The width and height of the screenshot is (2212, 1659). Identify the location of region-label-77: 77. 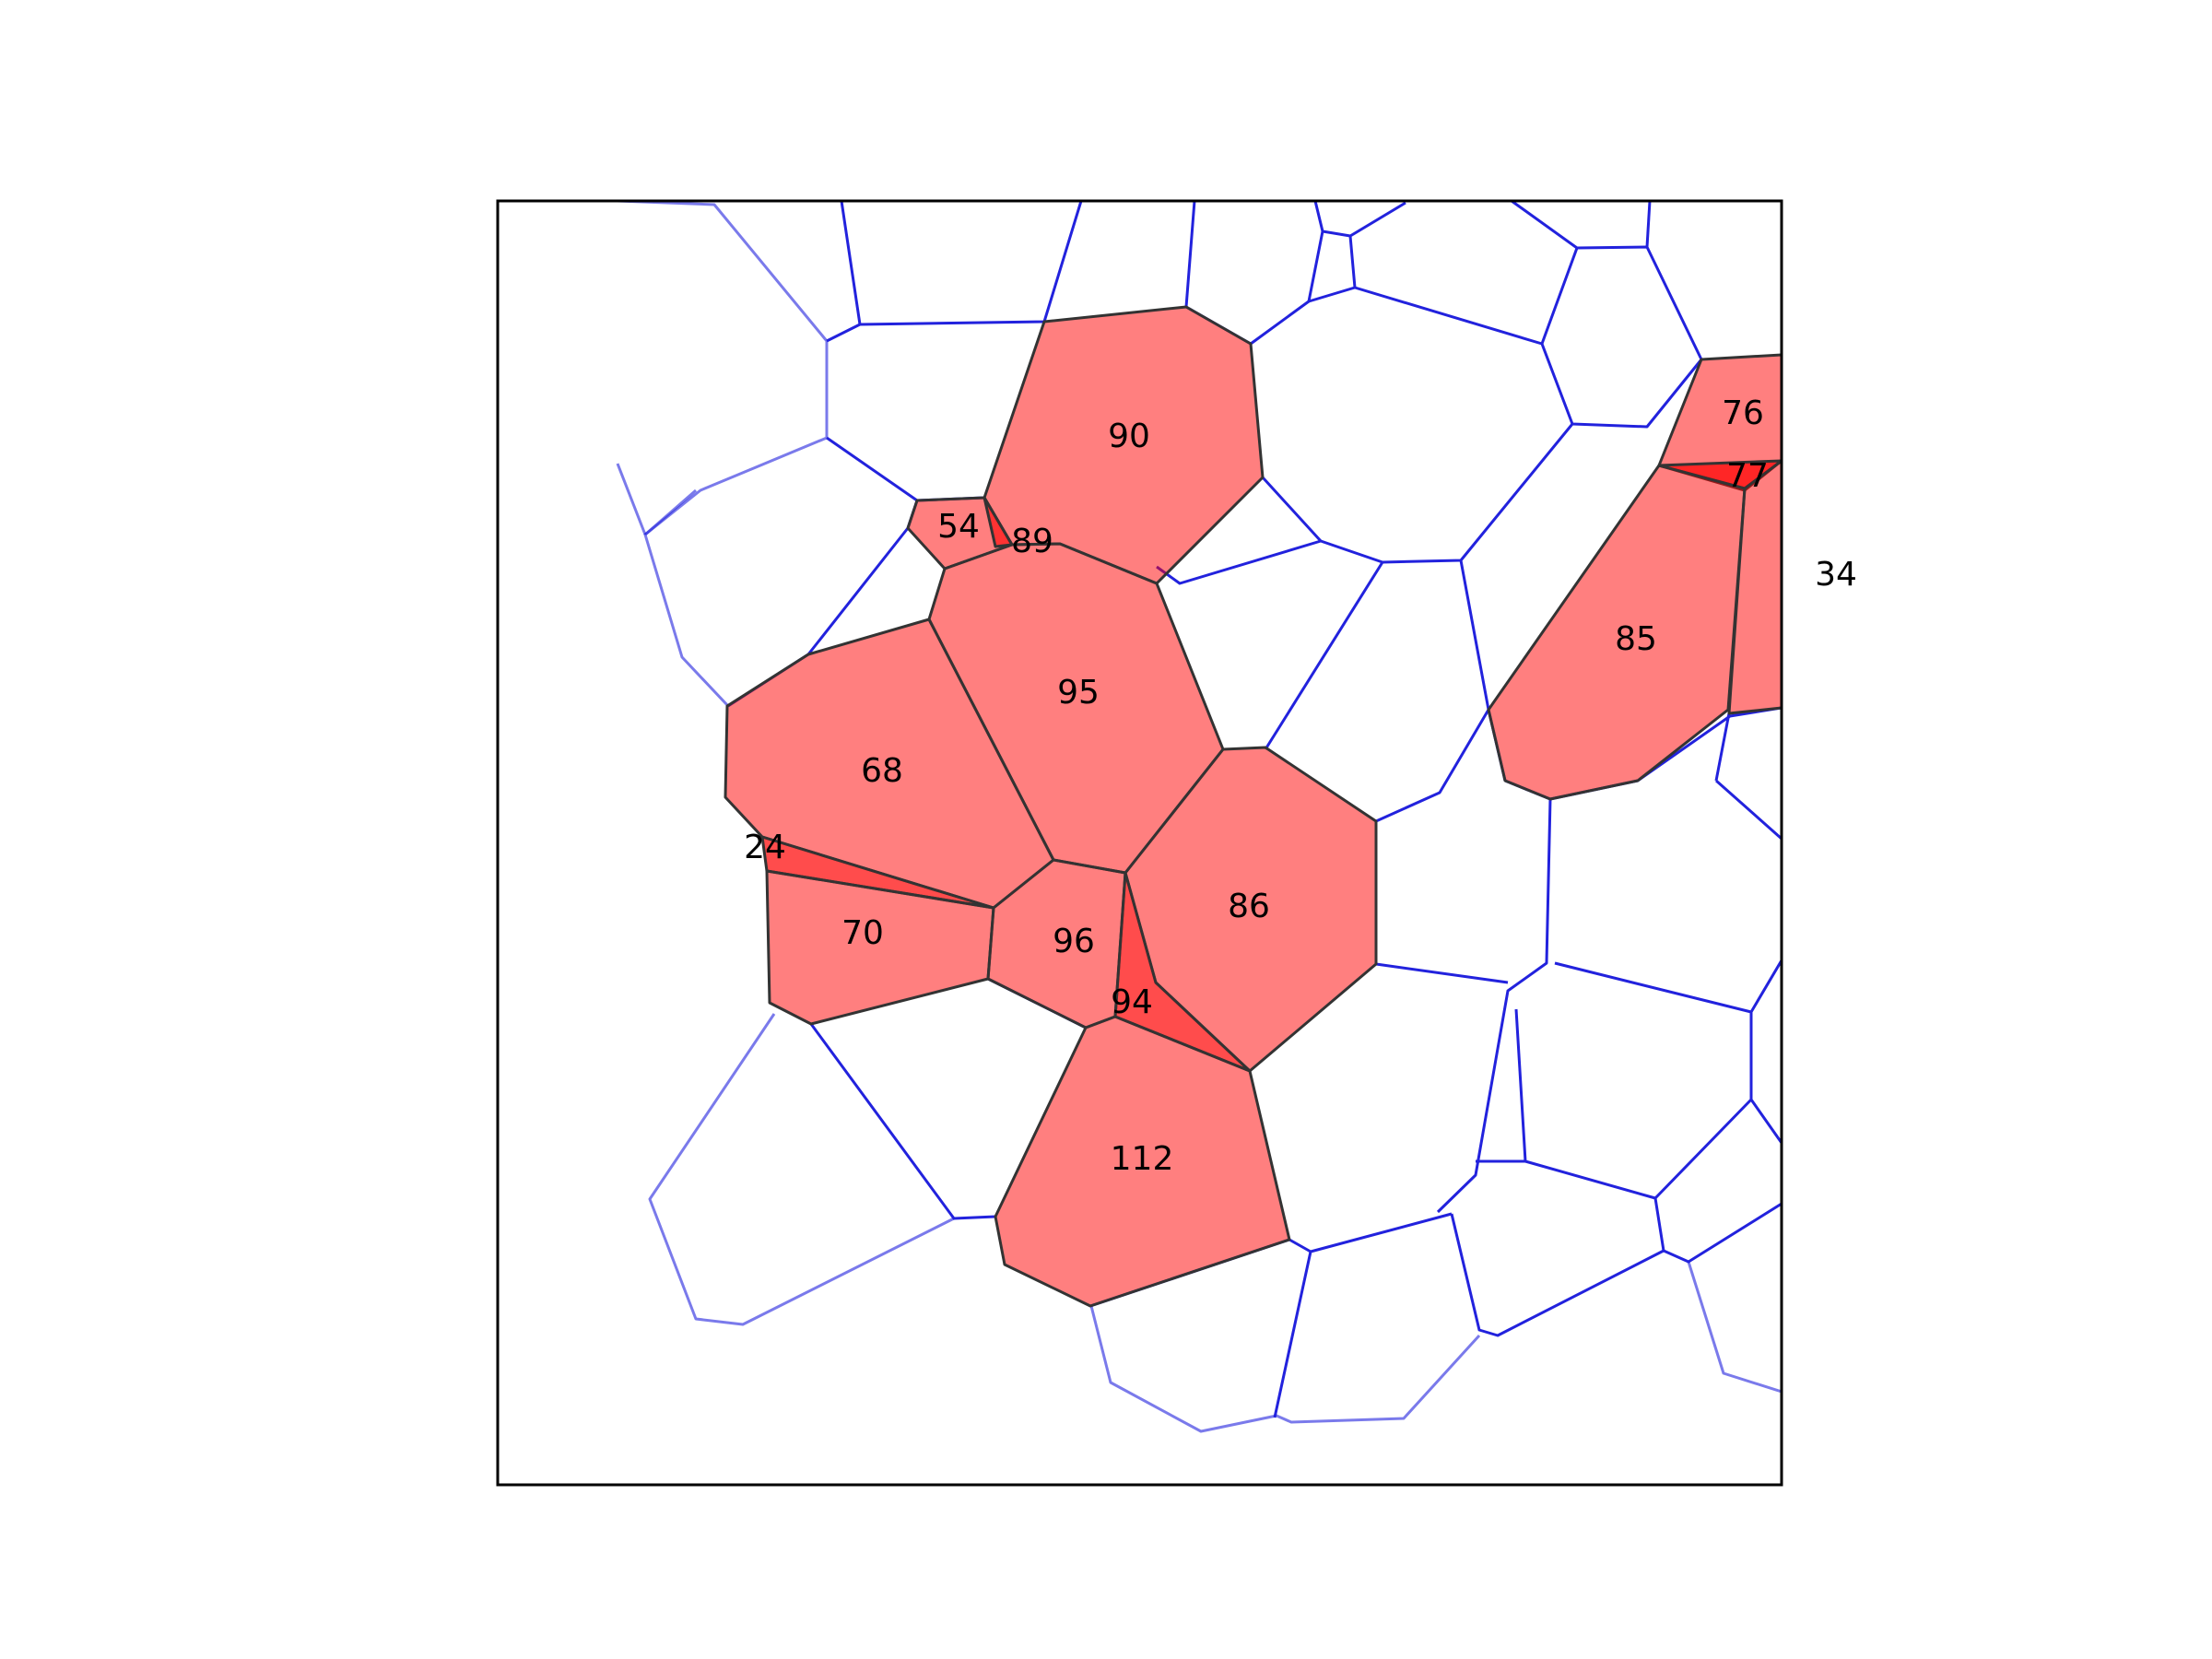
(1747, 476).